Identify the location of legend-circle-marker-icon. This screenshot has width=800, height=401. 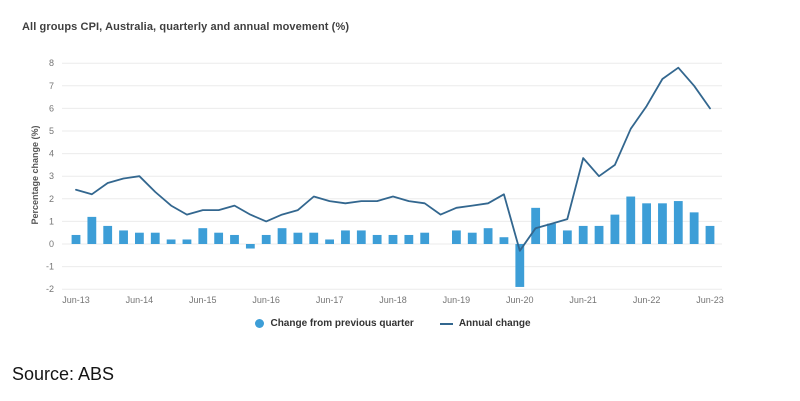
(260, 323).